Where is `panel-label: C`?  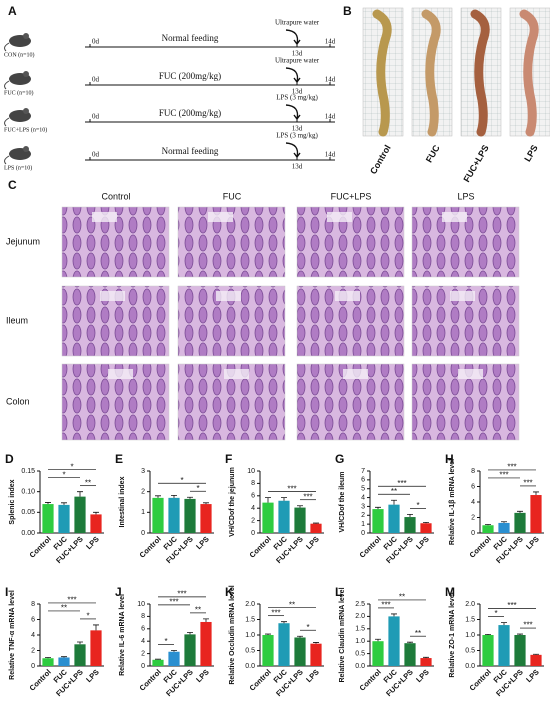 panel-label: C is located at coordinates (12, 185).